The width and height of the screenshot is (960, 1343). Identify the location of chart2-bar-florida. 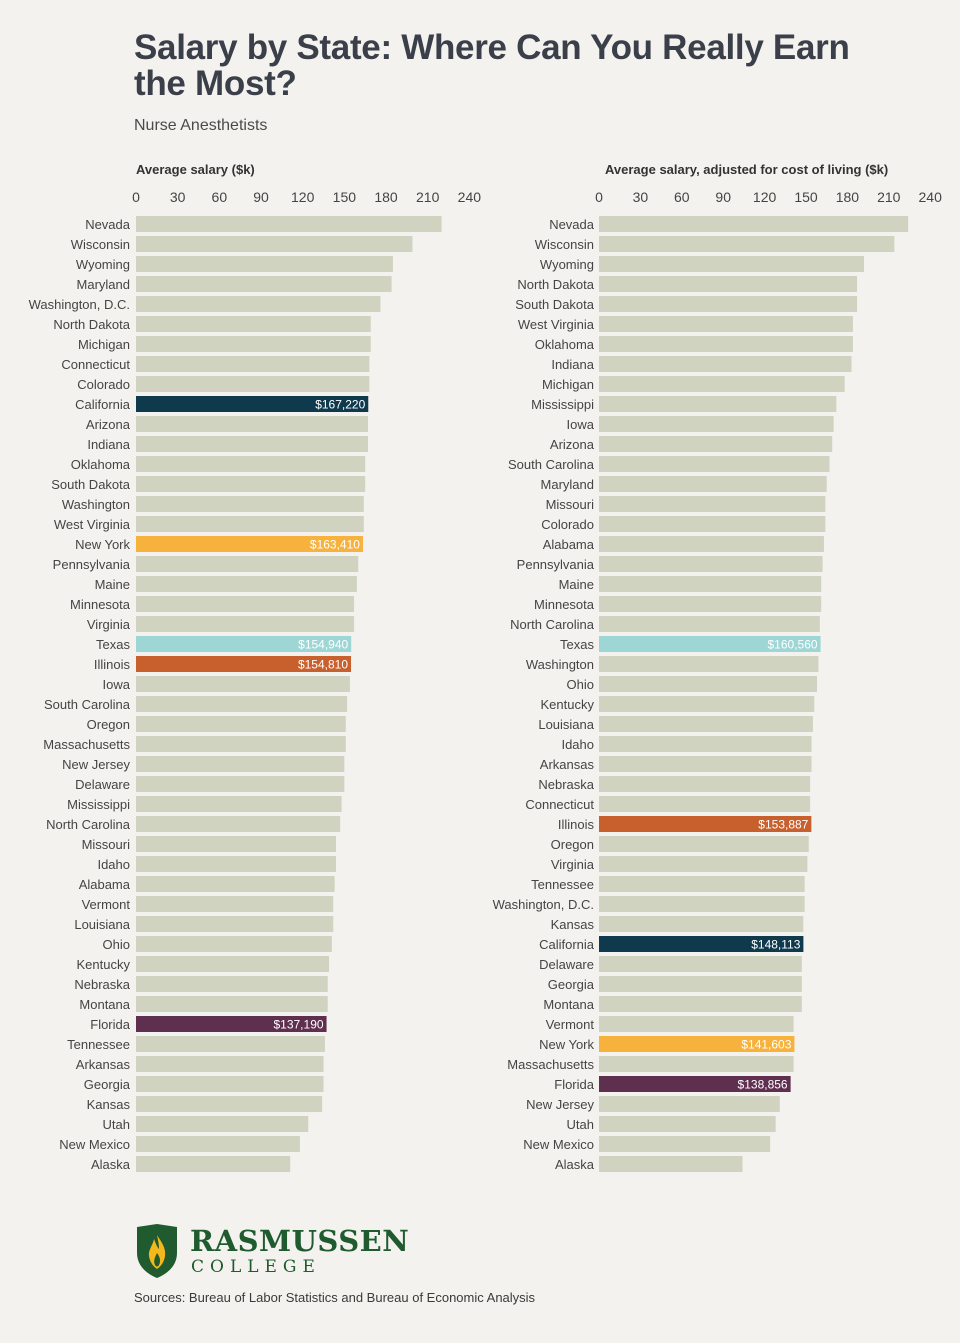
(695, 1084).